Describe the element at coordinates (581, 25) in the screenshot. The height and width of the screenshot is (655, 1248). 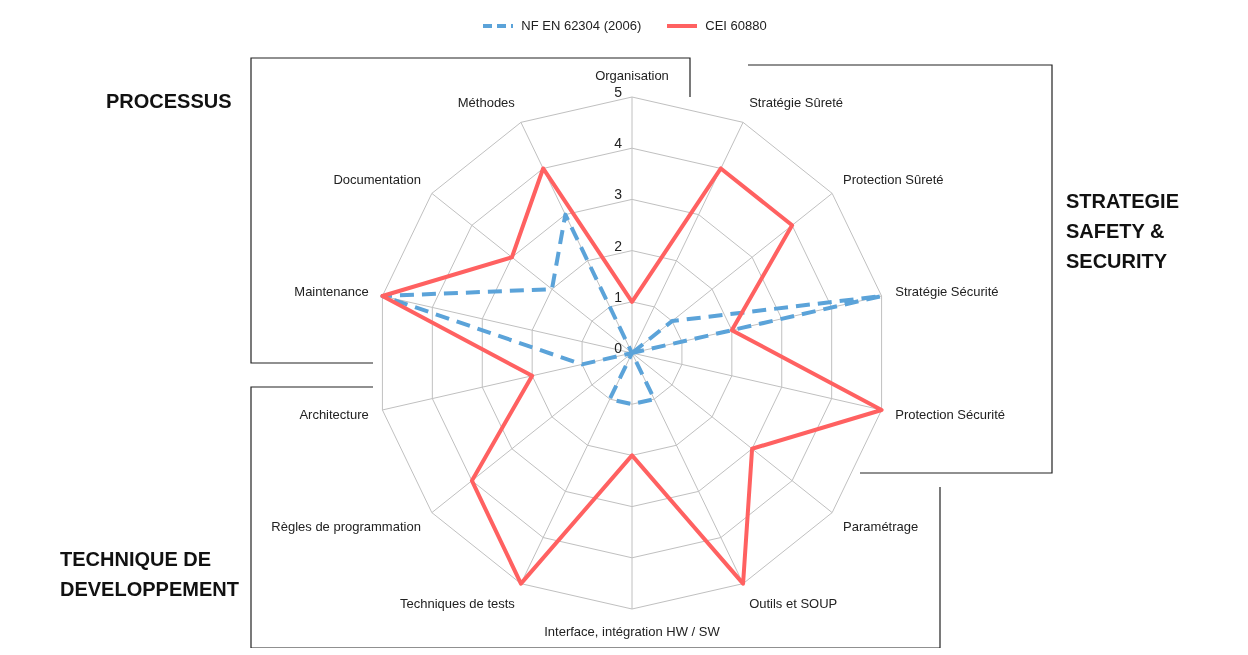
I see `legend-label: NF EN 62304 (2006)` at that location.